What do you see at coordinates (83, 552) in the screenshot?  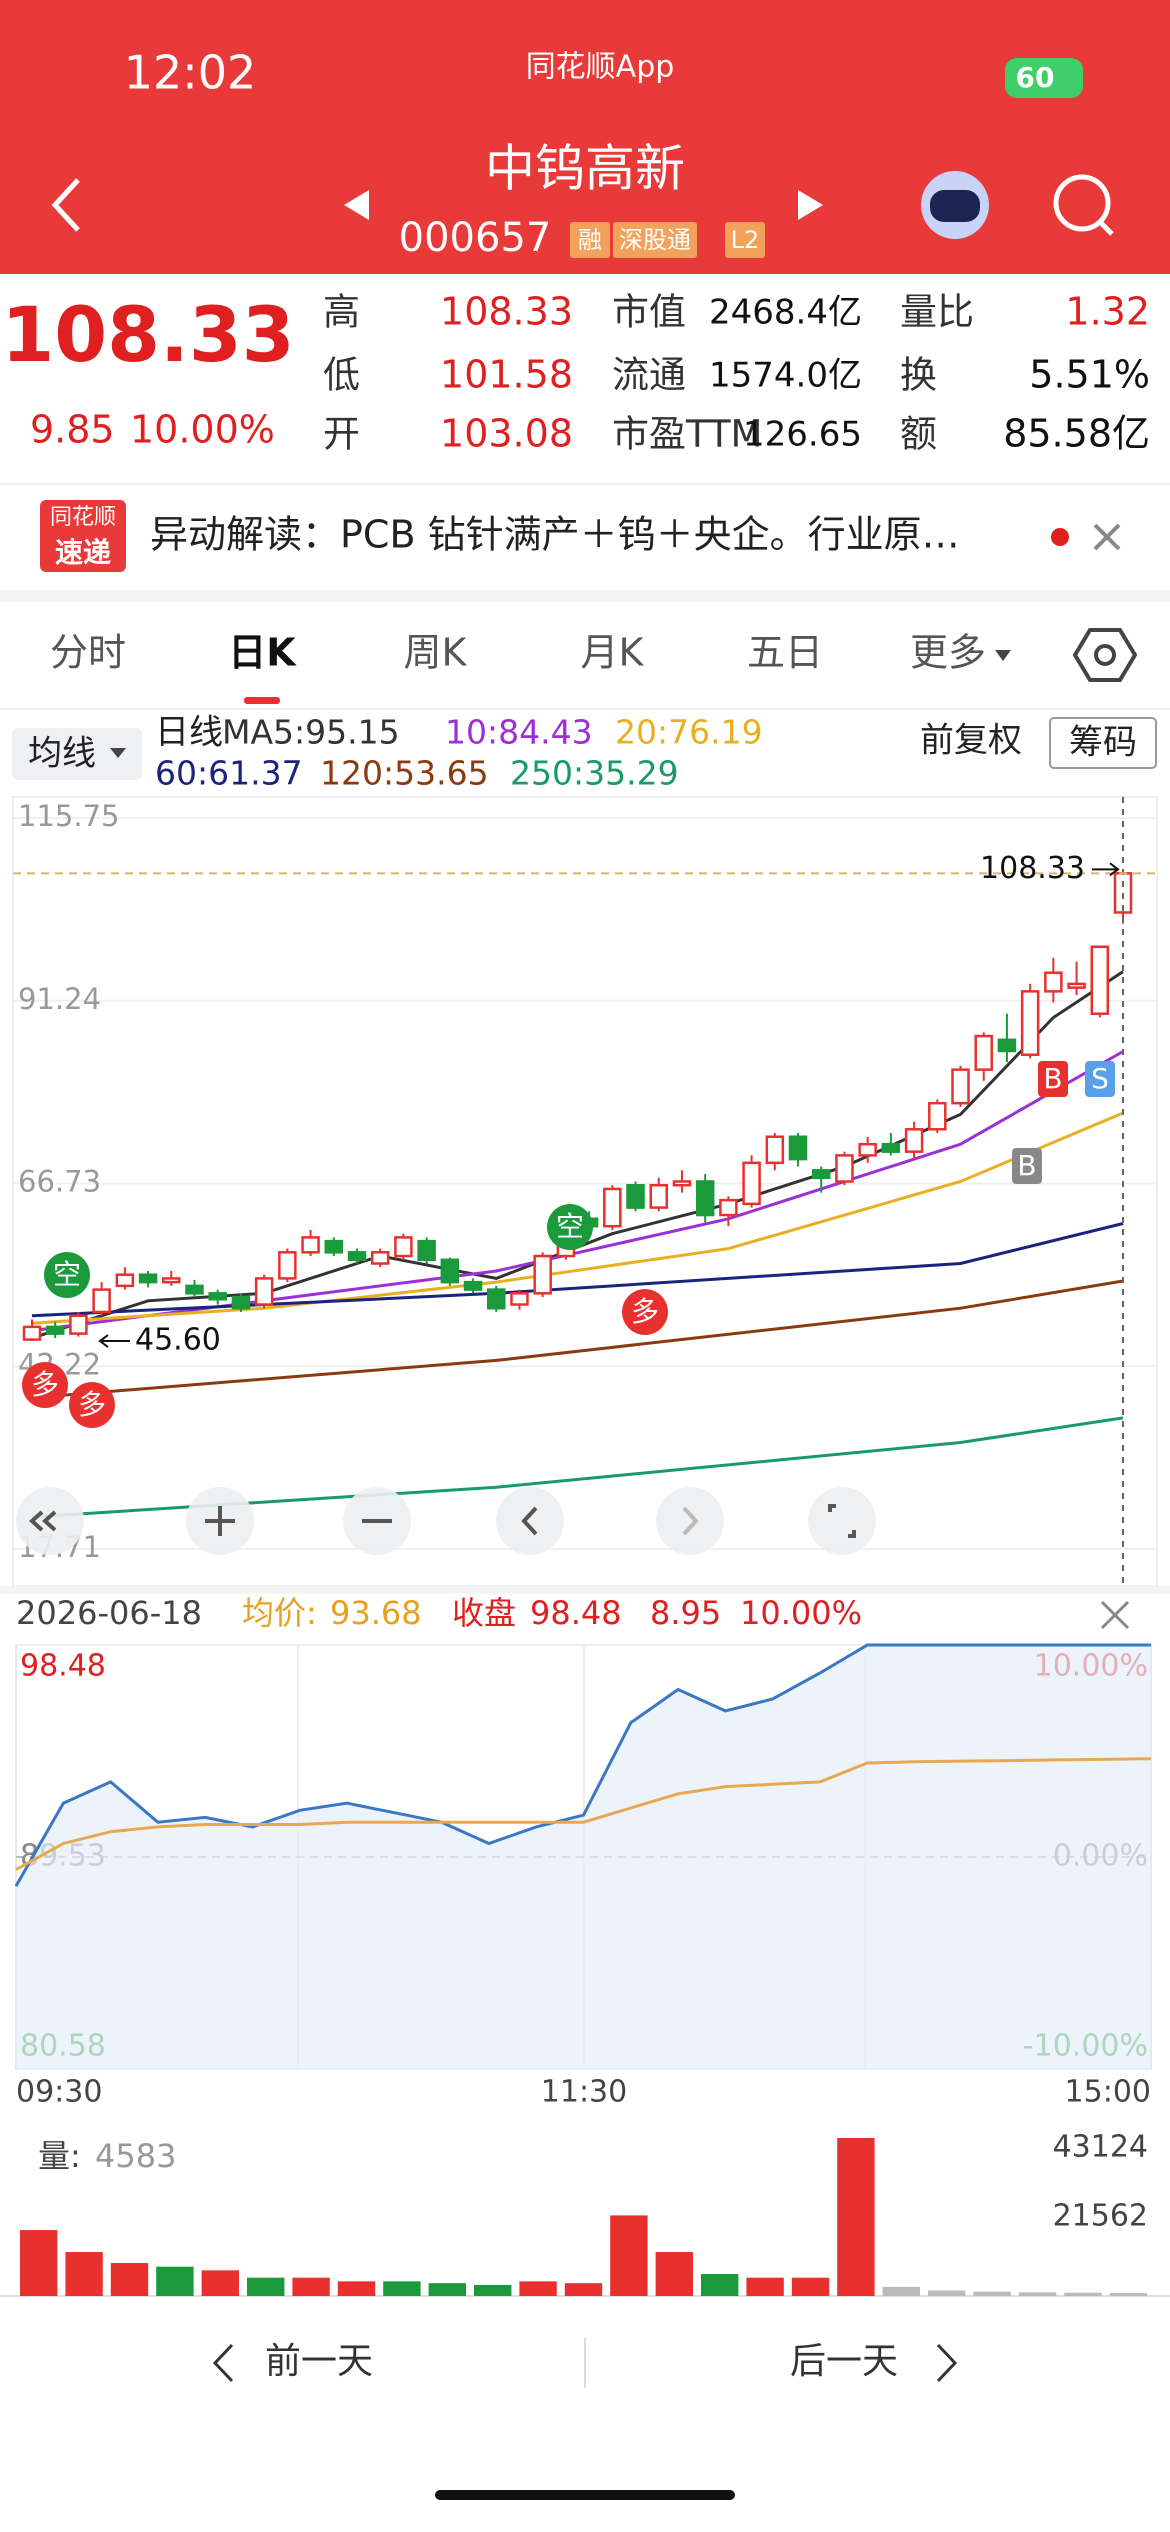 I see `news-badge-bottom: 速递` at bounding box center [83, 552].